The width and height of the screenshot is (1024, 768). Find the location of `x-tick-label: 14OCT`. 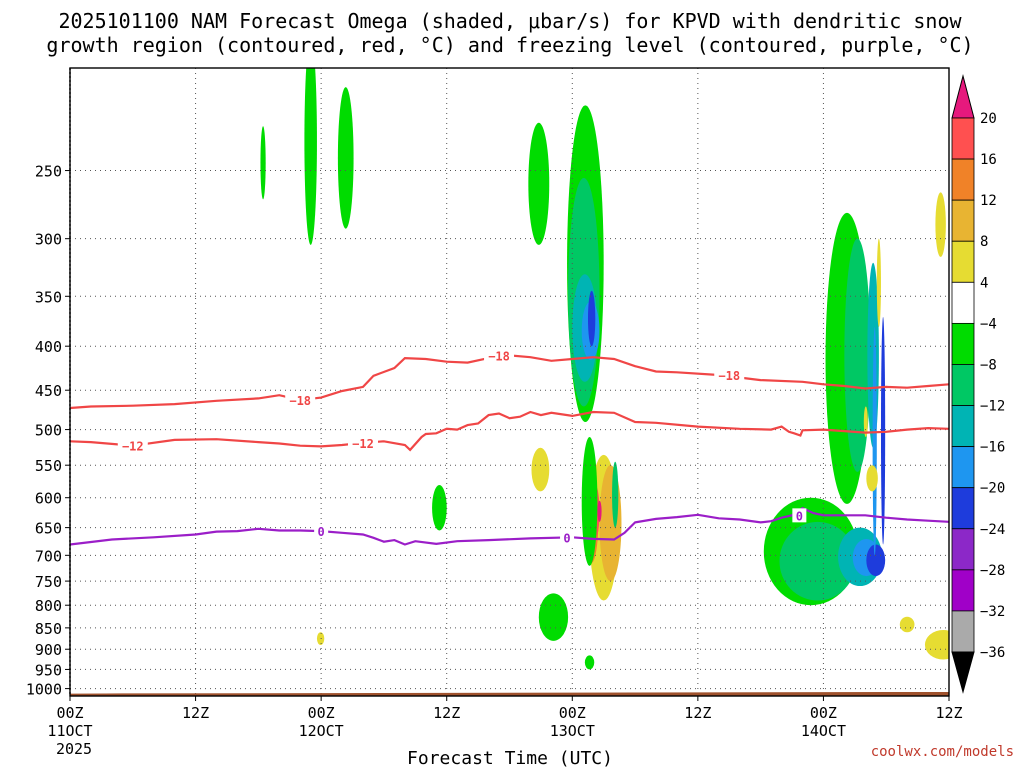

x-tick-label: 14OCT is located at coordinates (823, 731).